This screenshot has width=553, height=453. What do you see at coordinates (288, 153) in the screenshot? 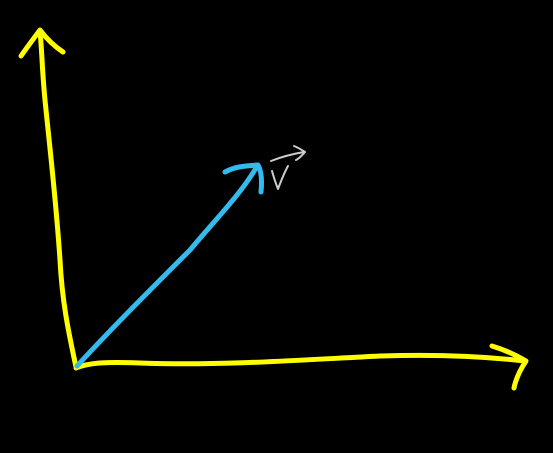
I see `vector-label-arrow` at bounding box center [288, 153].